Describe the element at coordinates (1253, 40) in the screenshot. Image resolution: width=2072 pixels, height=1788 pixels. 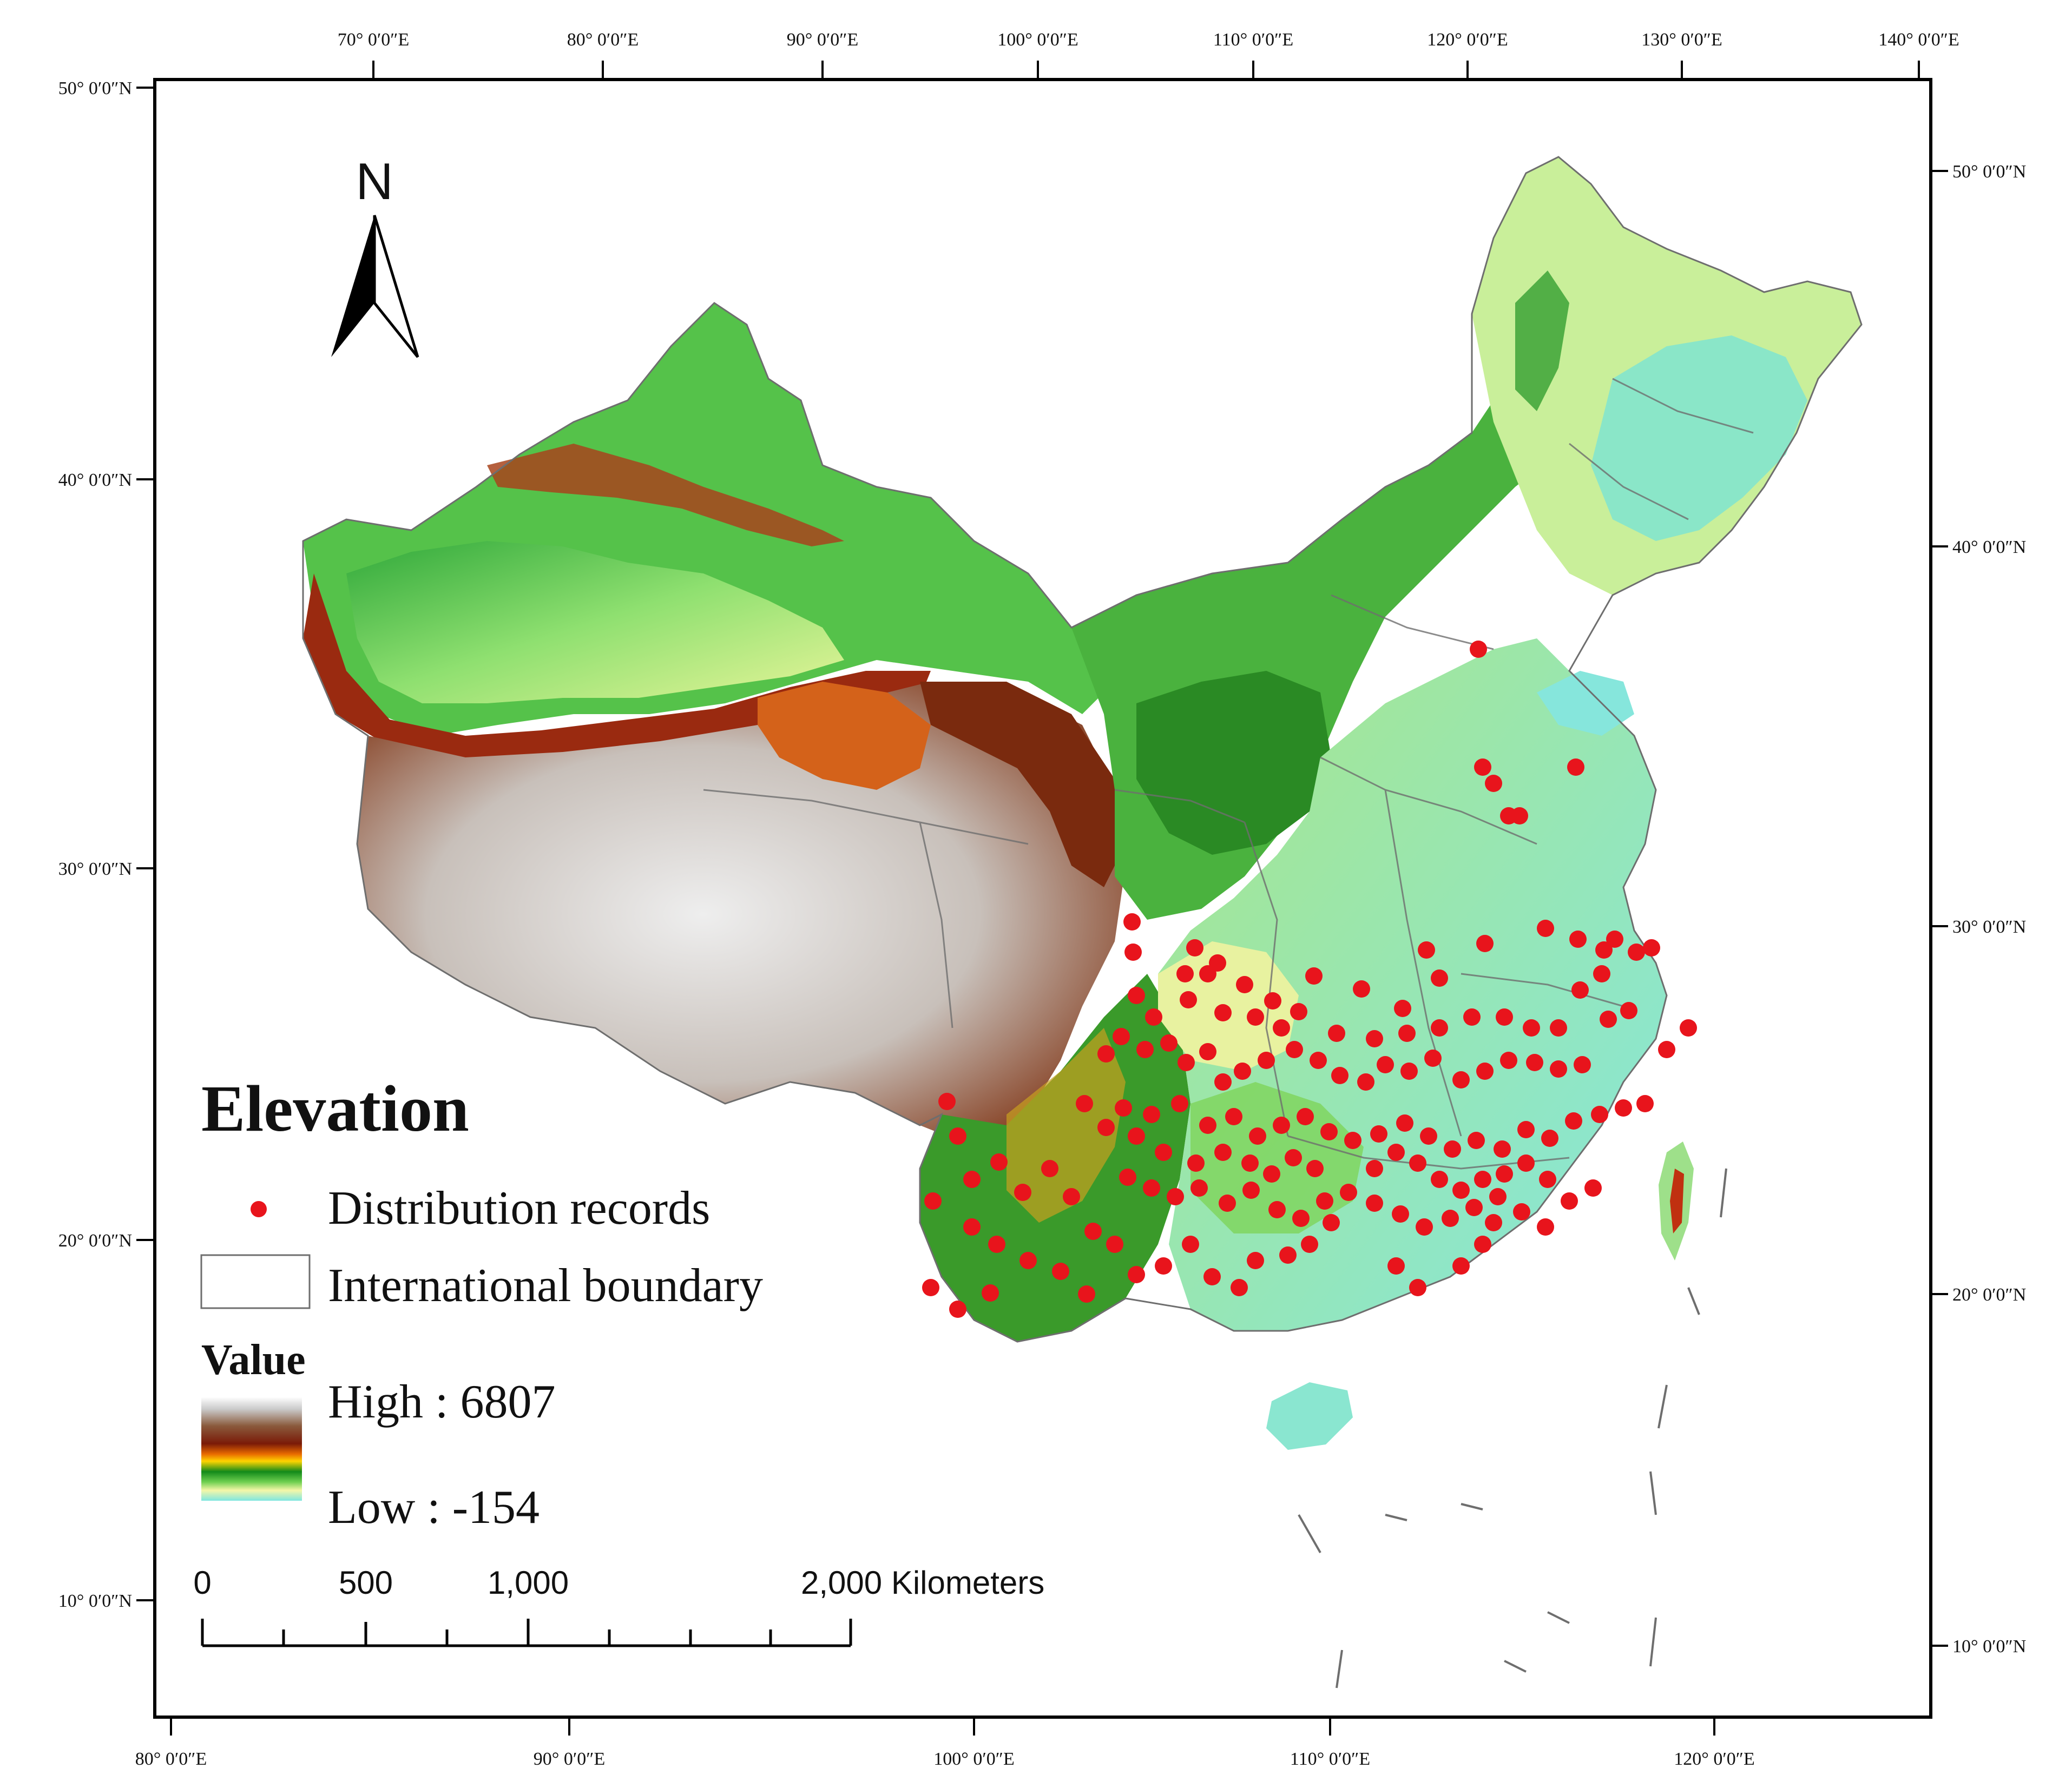
I see `top-tick-110e: 110° 0′0″E` at that location.